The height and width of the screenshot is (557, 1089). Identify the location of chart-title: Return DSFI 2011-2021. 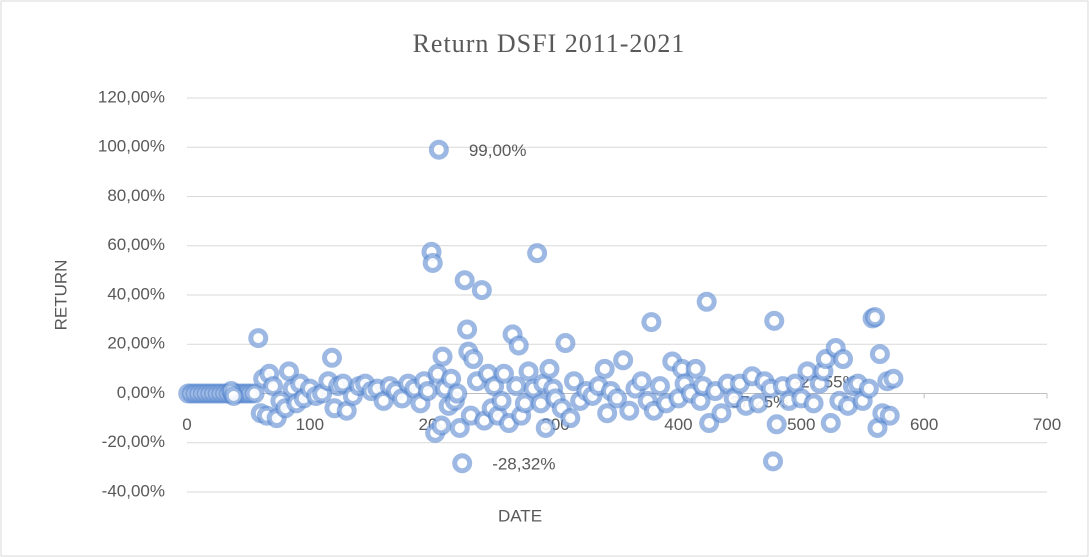
(549, 43).